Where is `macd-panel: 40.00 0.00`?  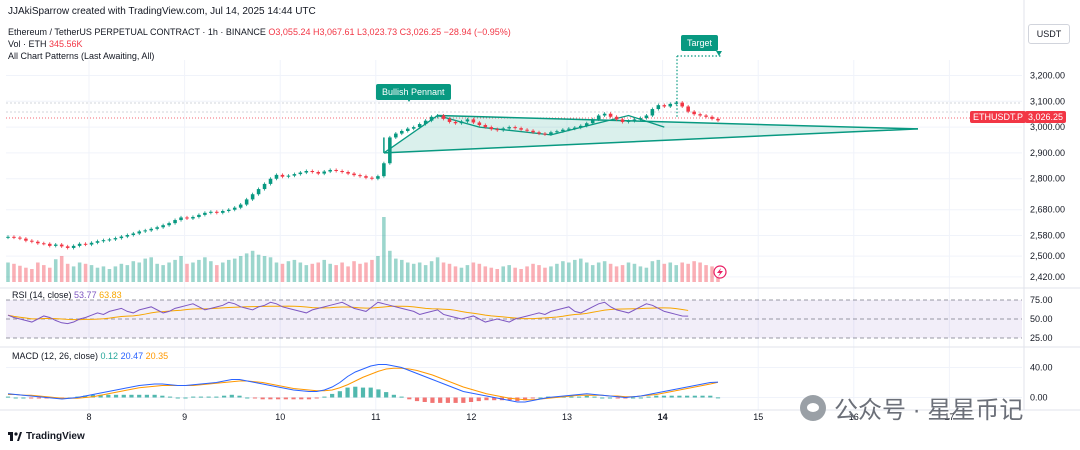 macd-panel: 40.00 0.00 is located at coordinates (529, 383).